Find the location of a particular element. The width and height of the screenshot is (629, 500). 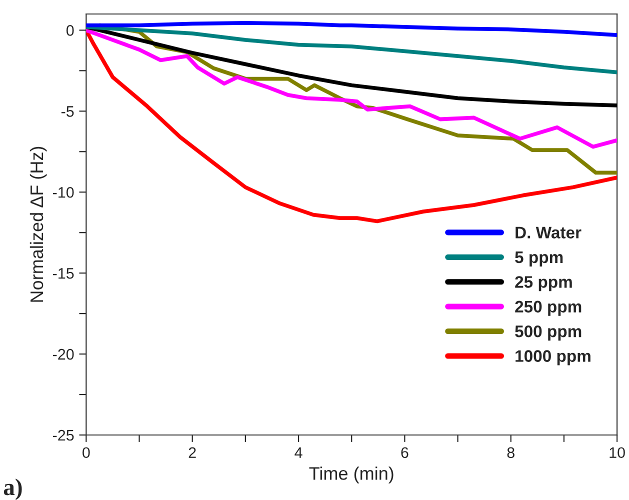

y-axis-title: Normalized ΔF (Hz) is located at coordinates (38, 224).